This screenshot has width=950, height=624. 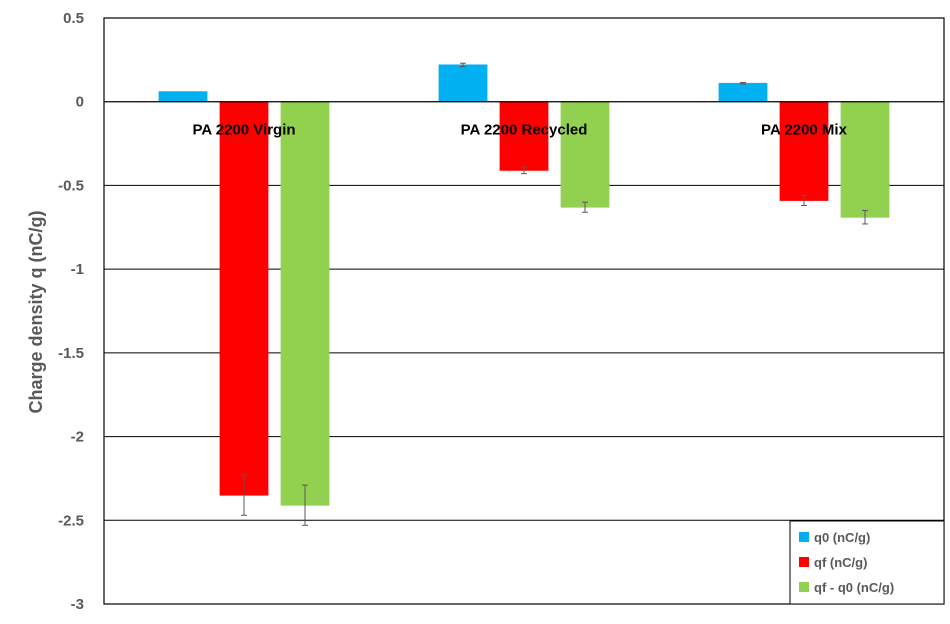 What do you see at coordinates (842, 537) in the screenshot?
I see `legend-label: q0 (nC/g)` at bounding box center [842, 537].